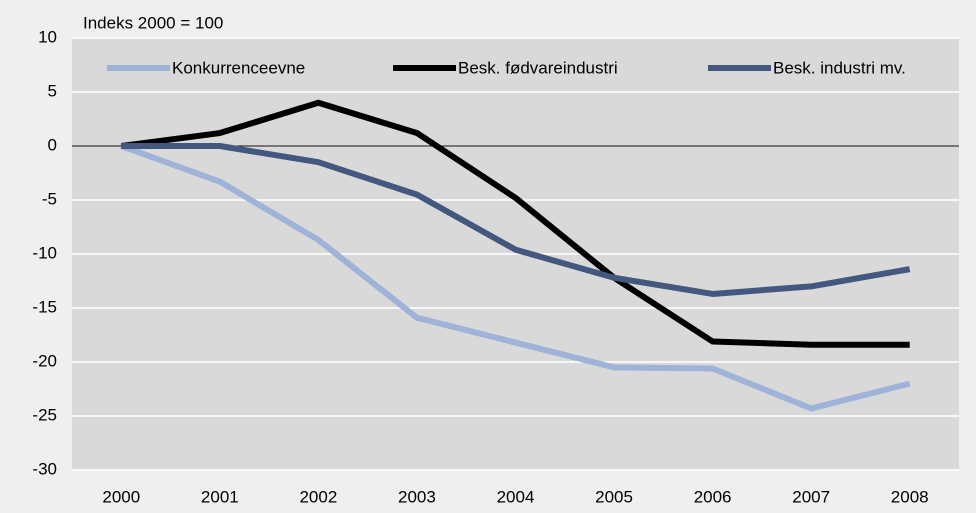 This screenshot has height=513, width=976. I want to click on legend-label: Besk. industri mv., so click(839, 67).